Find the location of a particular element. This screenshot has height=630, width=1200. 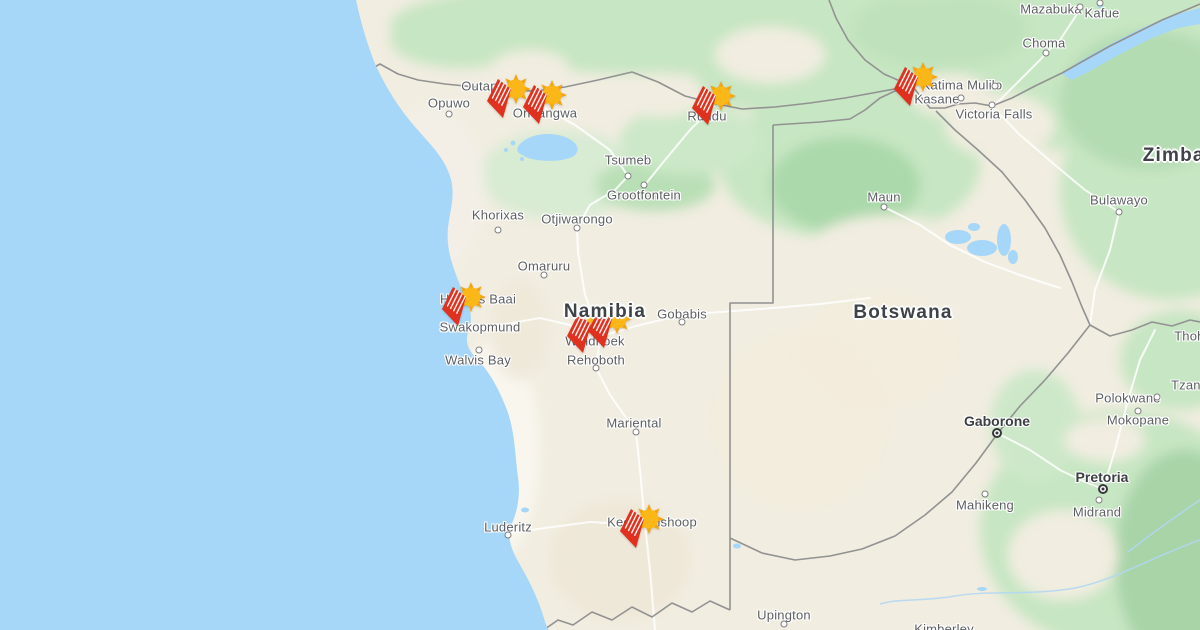

city-label-maun: Maun is located at coordinates (884, 197).